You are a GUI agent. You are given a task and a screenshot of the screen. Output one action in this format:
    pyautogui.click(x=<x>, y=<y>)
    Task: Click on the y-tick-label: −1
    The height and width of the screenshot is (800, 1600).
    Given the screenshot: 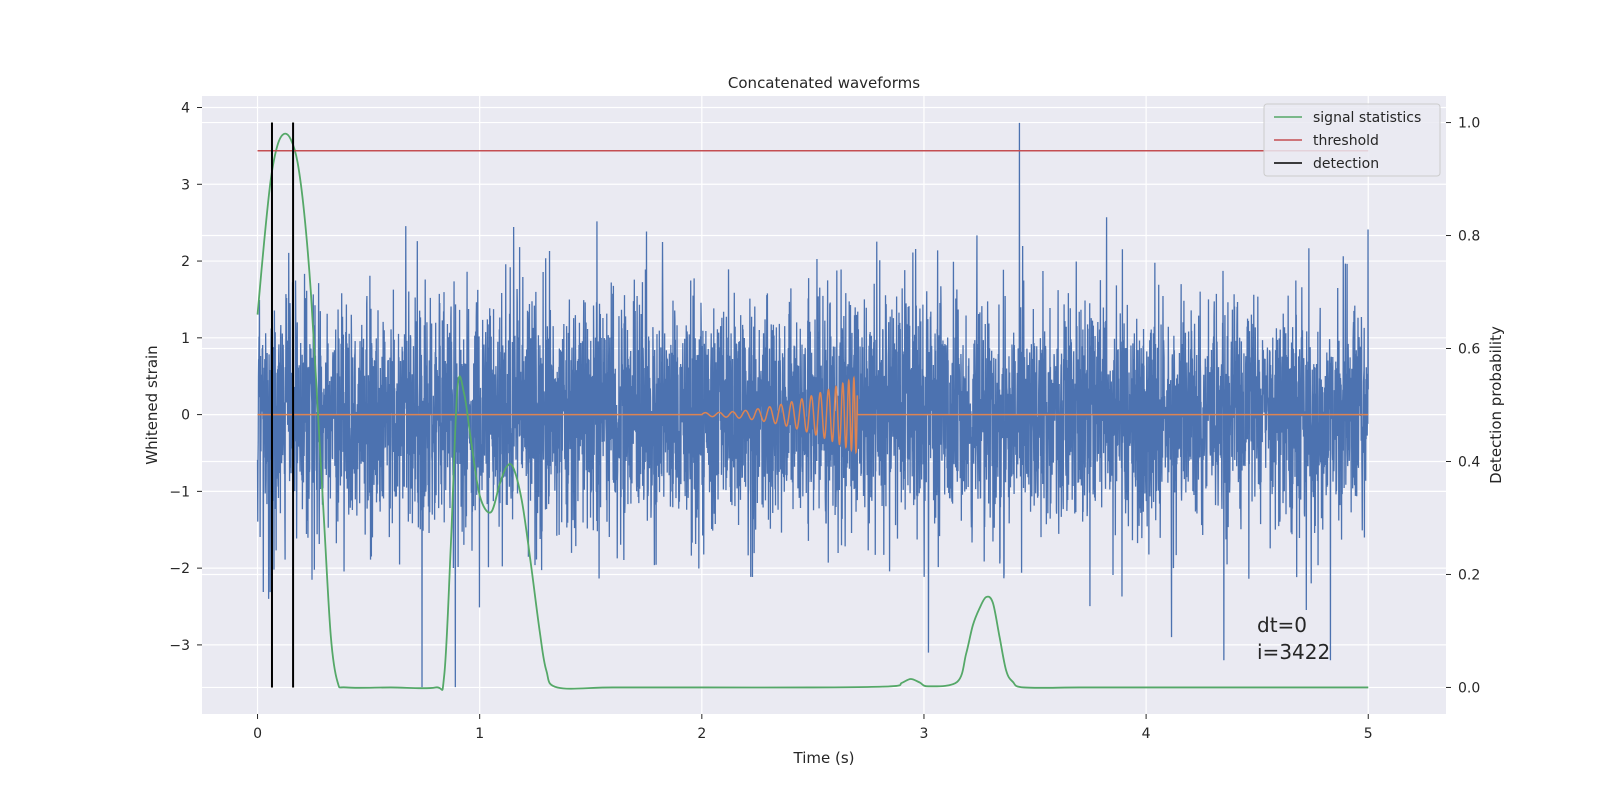 What is the action you would take?
    pyautogui.click(x=179, y=492)
    